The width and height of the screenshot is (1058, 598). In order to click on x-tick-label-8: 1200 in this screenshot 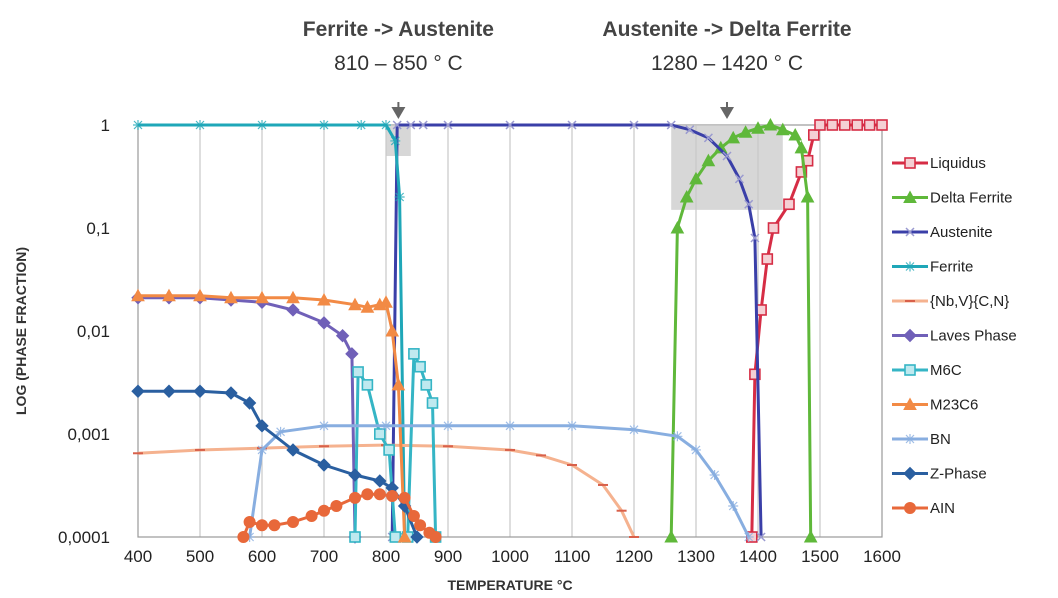, I will do `click(634, 556)`.